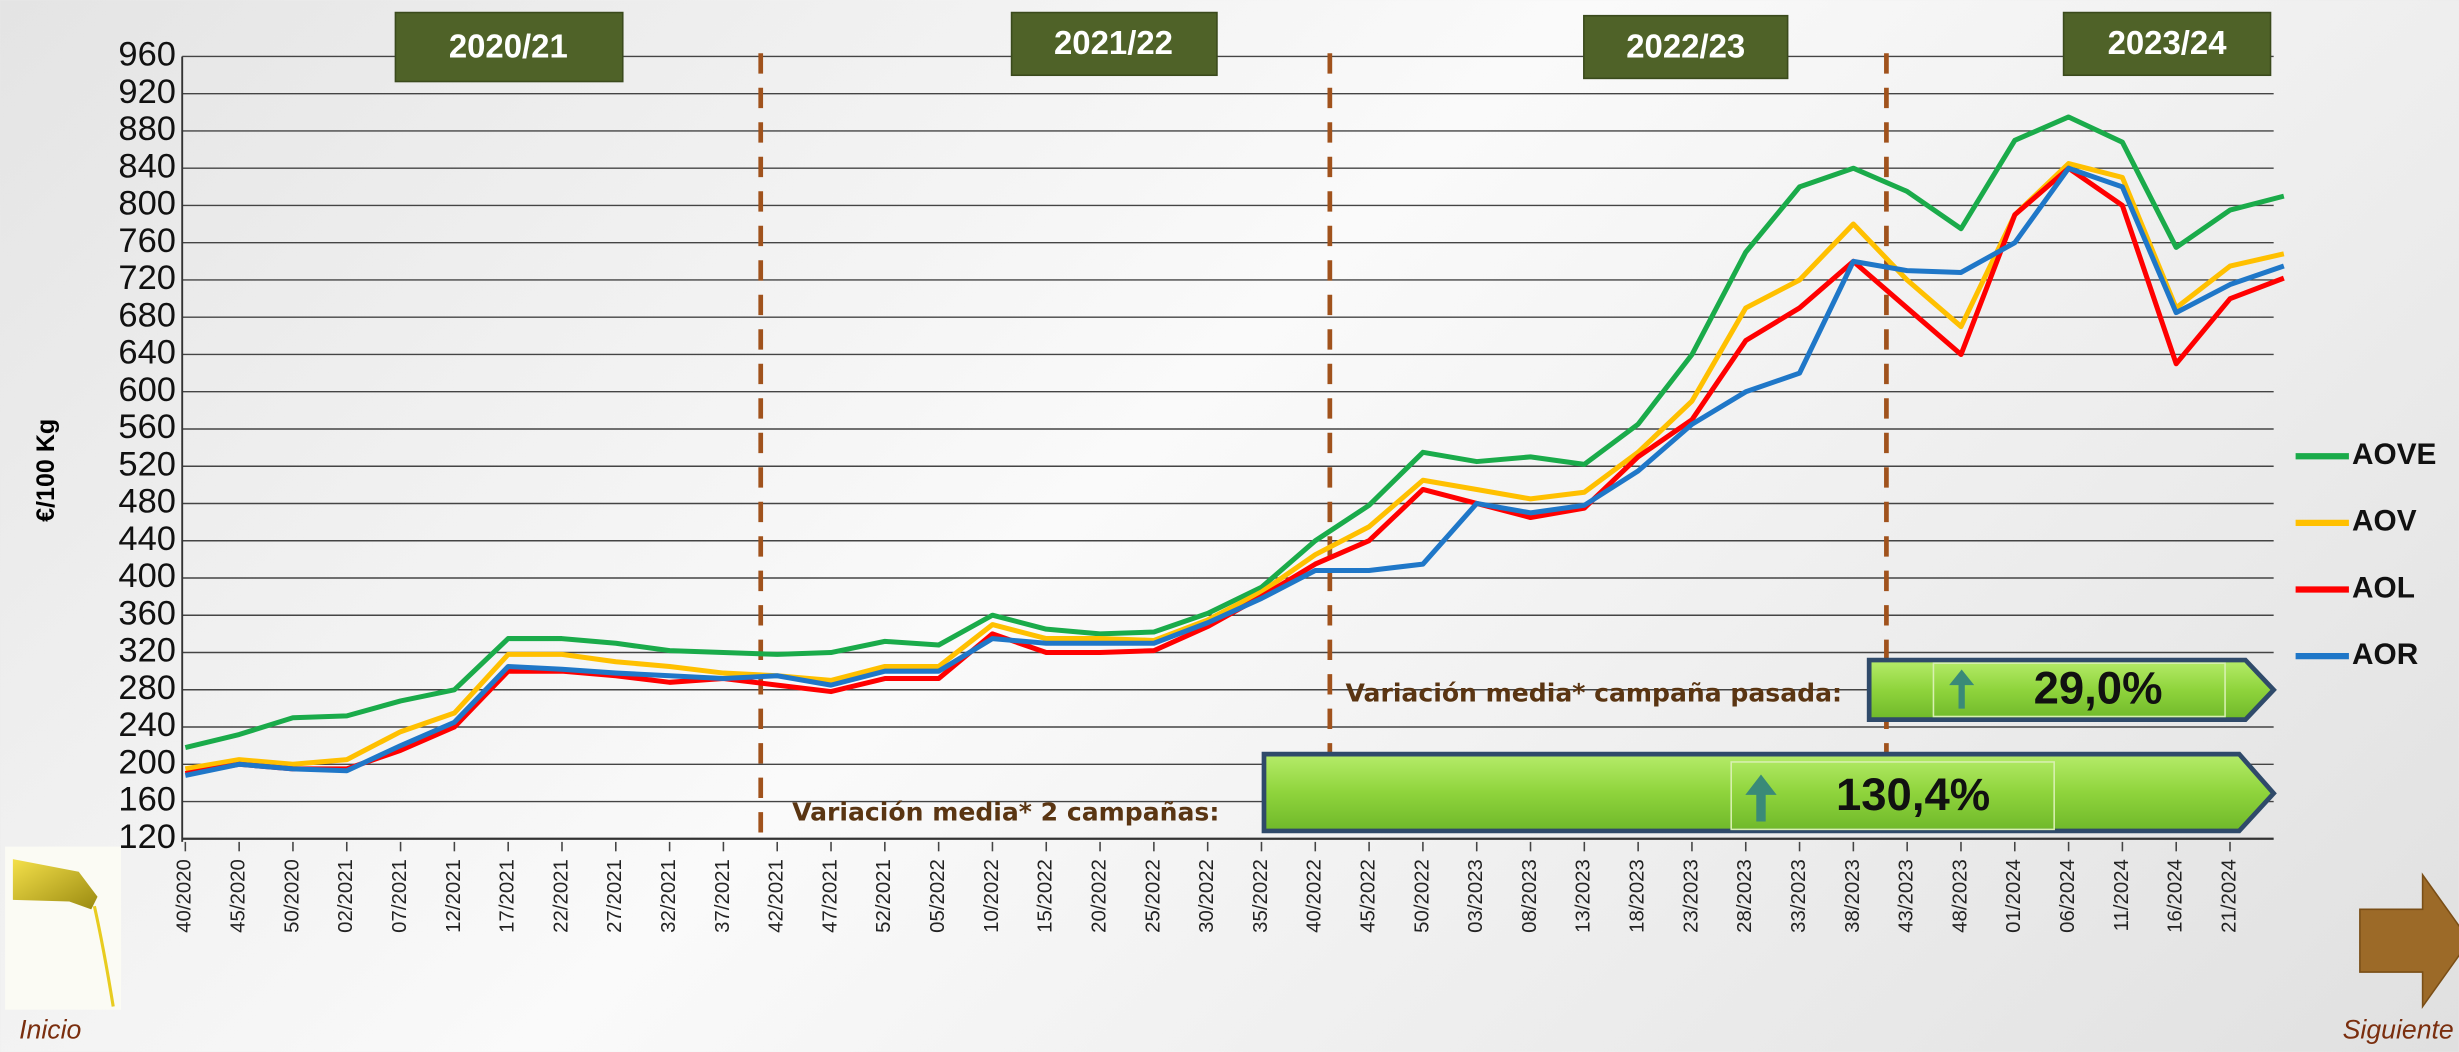 The height and width of the screenshot is (1052, 2459). I want to click on x-tick-label: 48/2023, so click(1960, 896).